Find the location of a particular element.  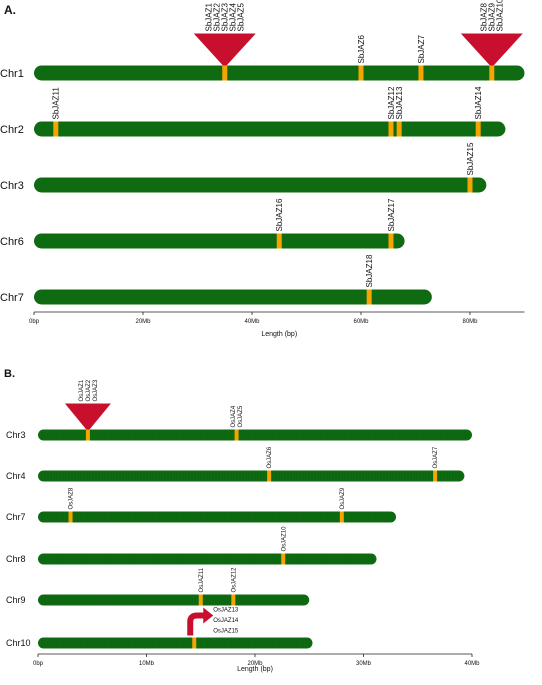

gene-label: SbJAZ3 is located at coordinates (225, 16).